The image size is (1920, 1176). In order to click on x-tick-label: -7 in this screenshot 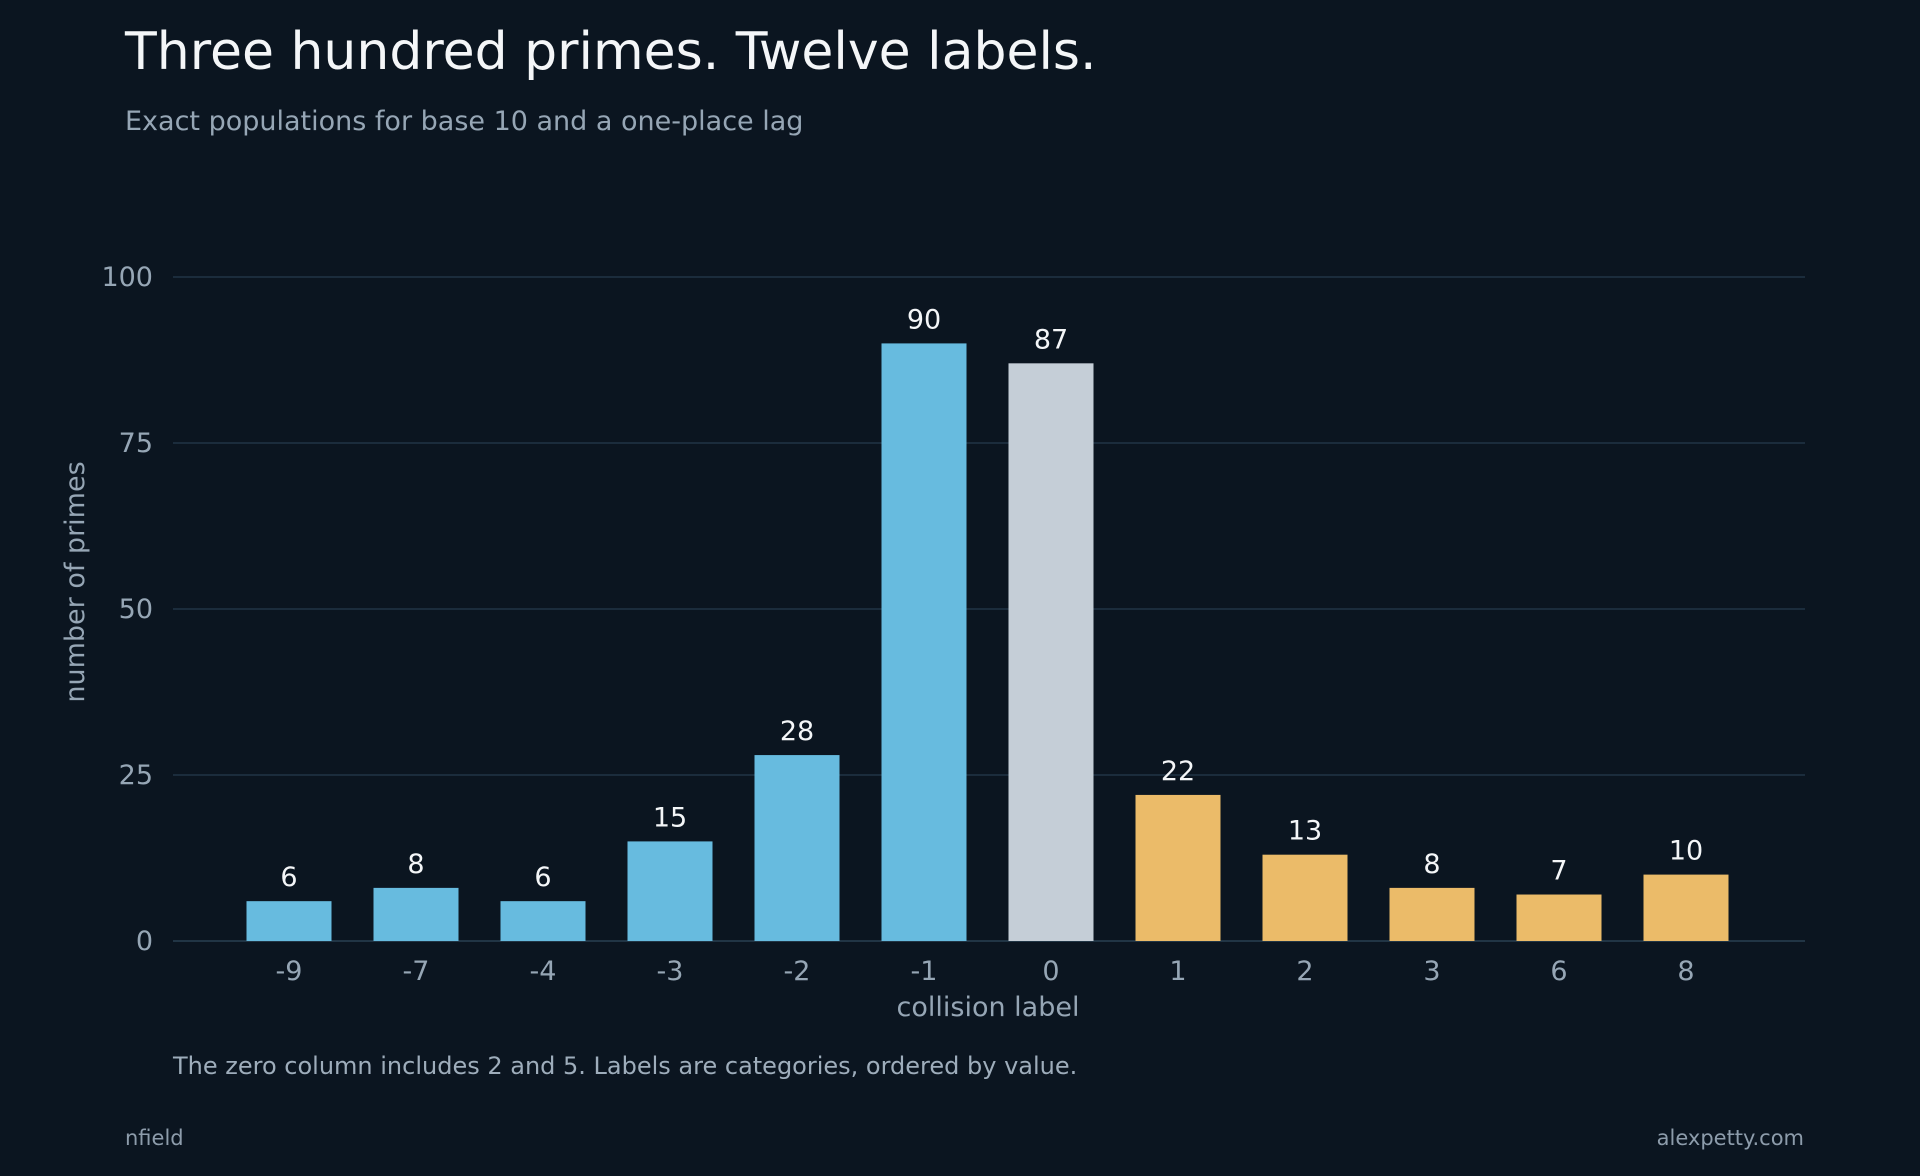, I will do `click(416, 971)`.